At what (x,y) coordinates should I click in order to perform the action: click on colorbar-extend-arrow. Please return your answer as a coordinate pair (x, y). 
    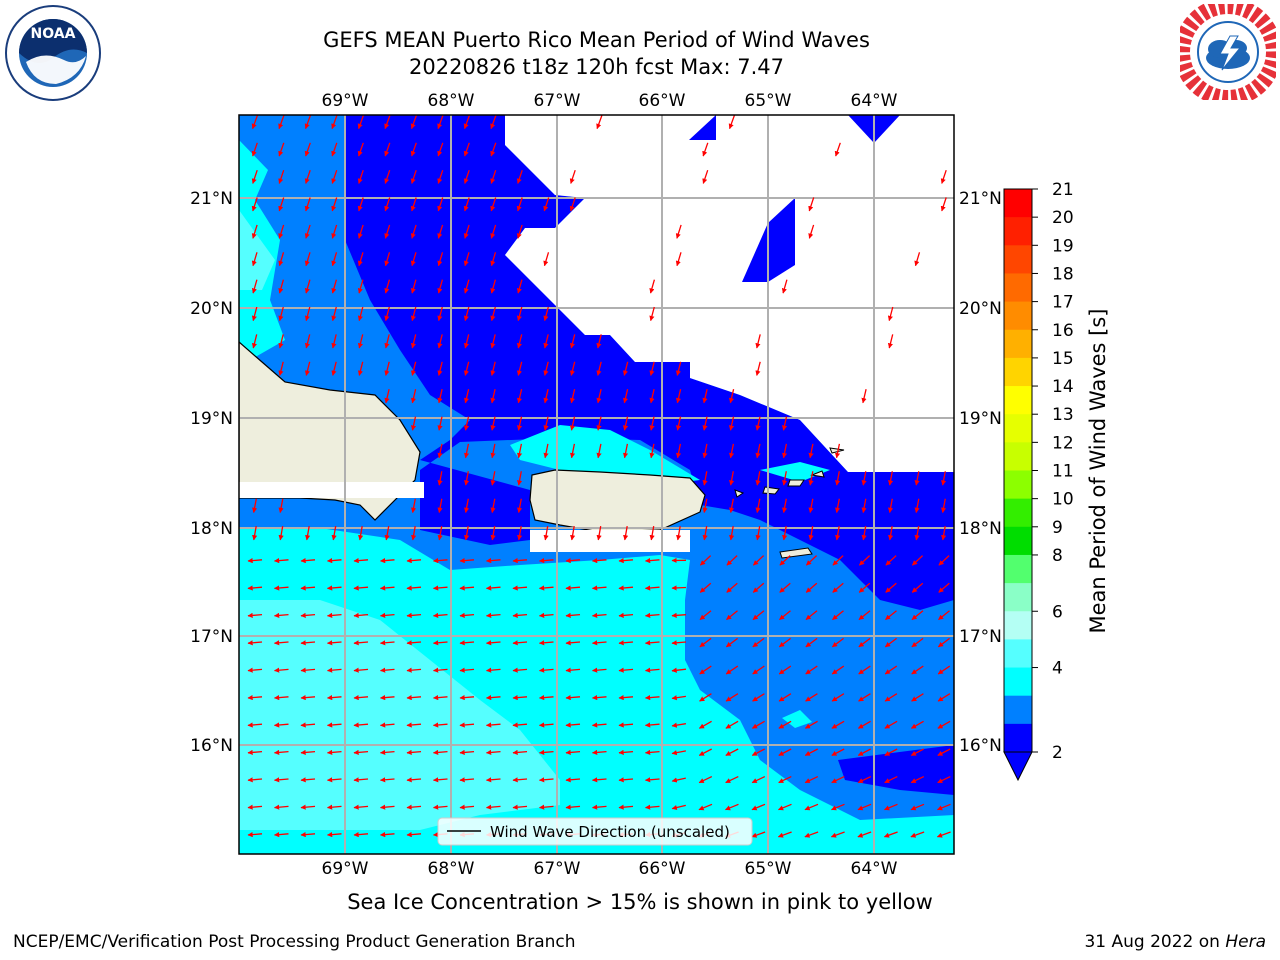
    Looking at the image, I should click on (1018, 766).